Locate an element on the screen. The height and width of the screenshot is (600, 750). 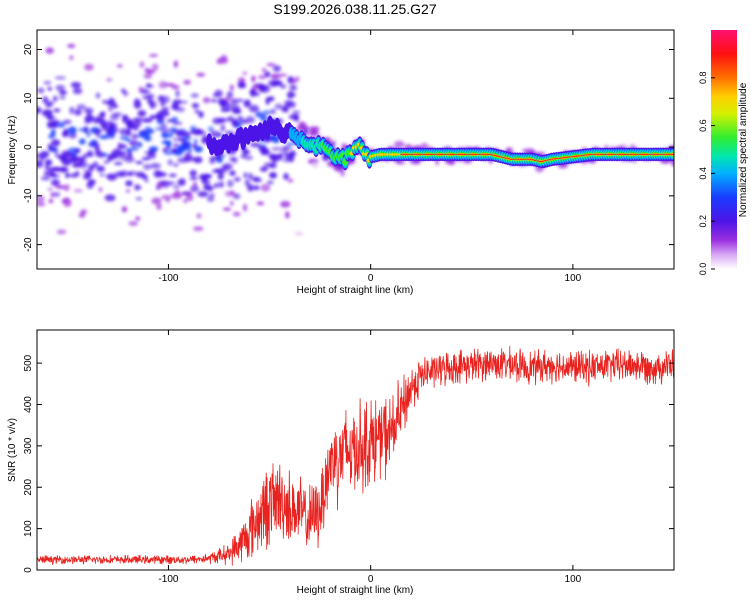
y-tick-label: 400 is located at coordinates (28, 404).